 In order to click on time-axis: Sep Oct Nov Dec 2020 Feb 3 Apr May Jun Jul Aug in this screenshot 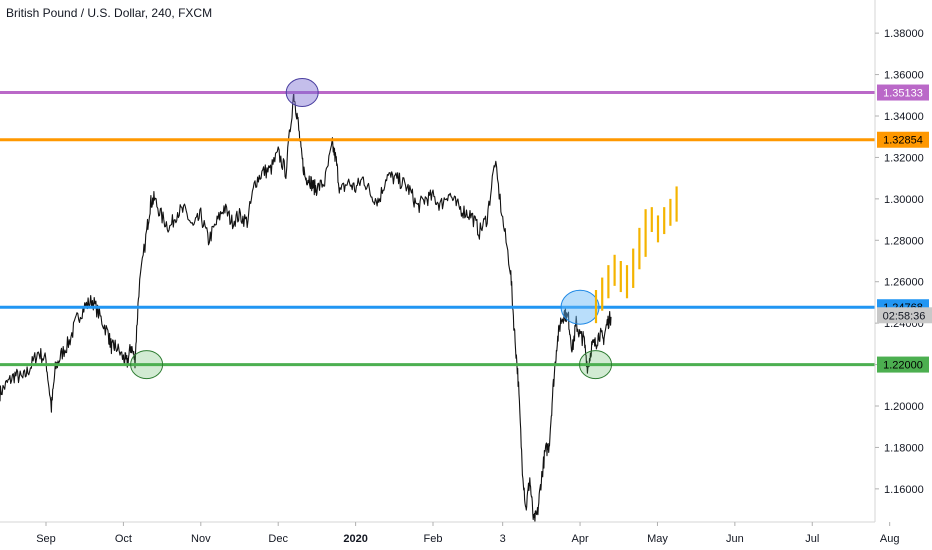, I will do `click(467, 533)`.